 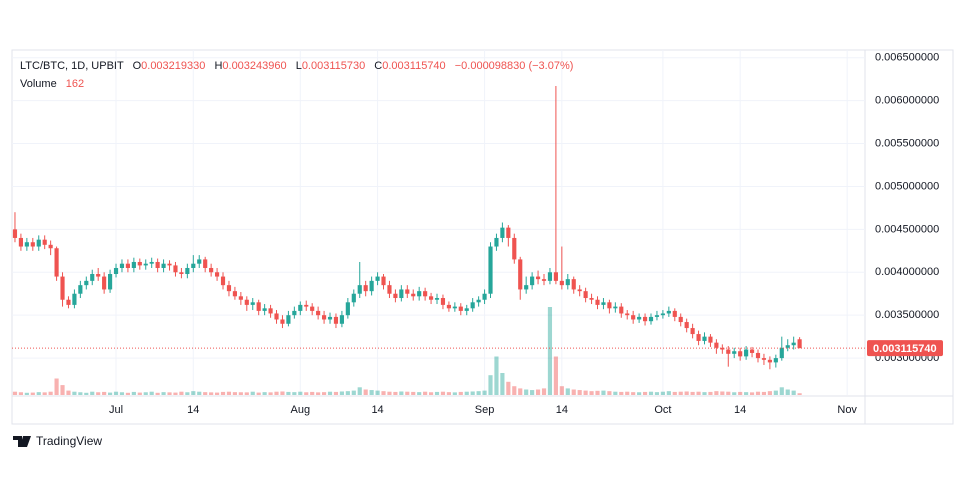 I want to click on x-tick-label: Oct, so click(x=662, y=410).